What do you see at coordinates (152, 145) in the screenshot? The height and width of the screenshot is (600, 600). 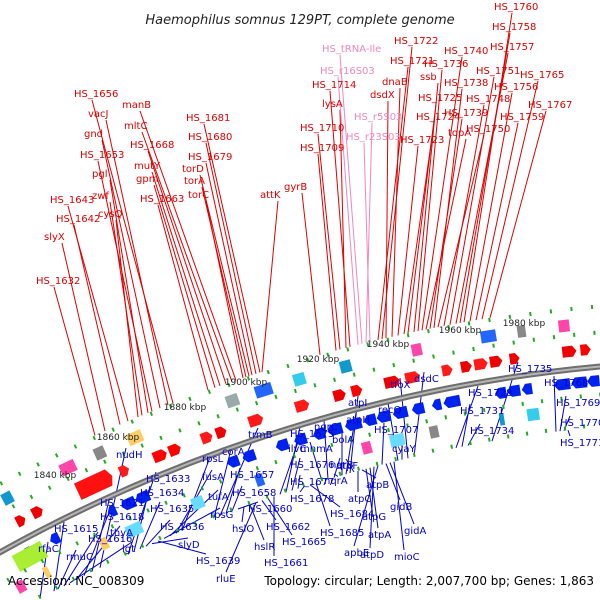 I see `gene-label-forward: HS_1668` at bounding box center [152, 145].